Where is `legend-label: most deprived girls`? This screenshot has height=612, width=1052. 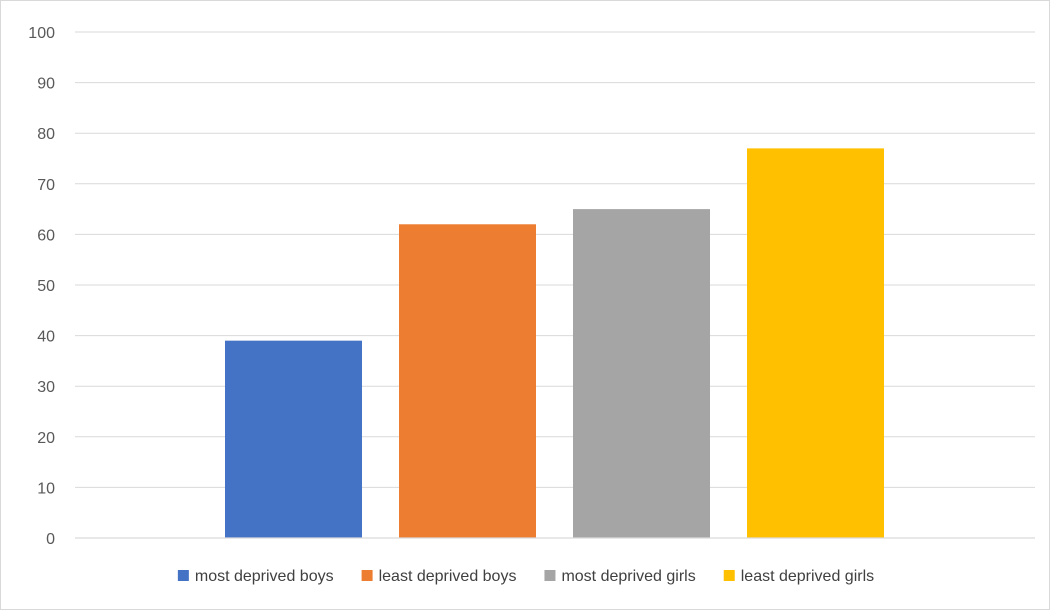 legend-label: most deprived girls is located at coordinates (628, 576).